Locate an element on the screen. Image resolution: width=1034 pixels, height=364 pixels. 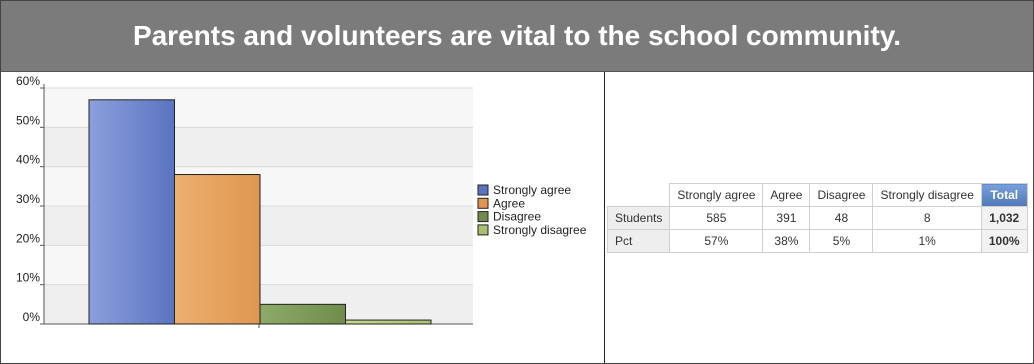
table-cell: 5% is located at coordinates (841, 241).